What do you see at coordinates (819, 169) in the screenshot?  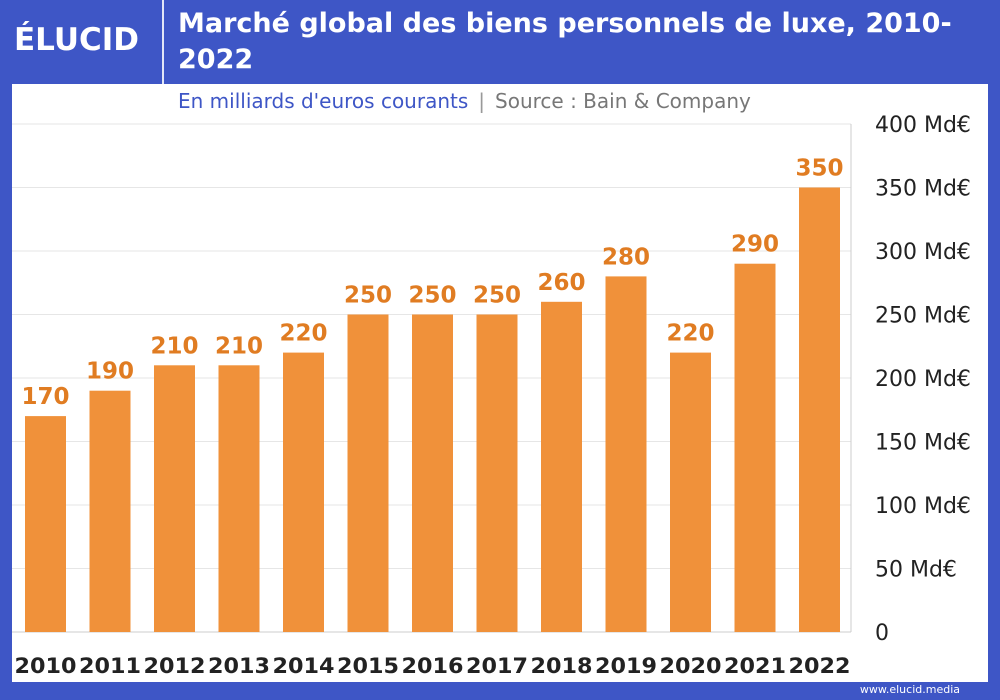 I see `data-label: 350` at bounding box center [819, 169].